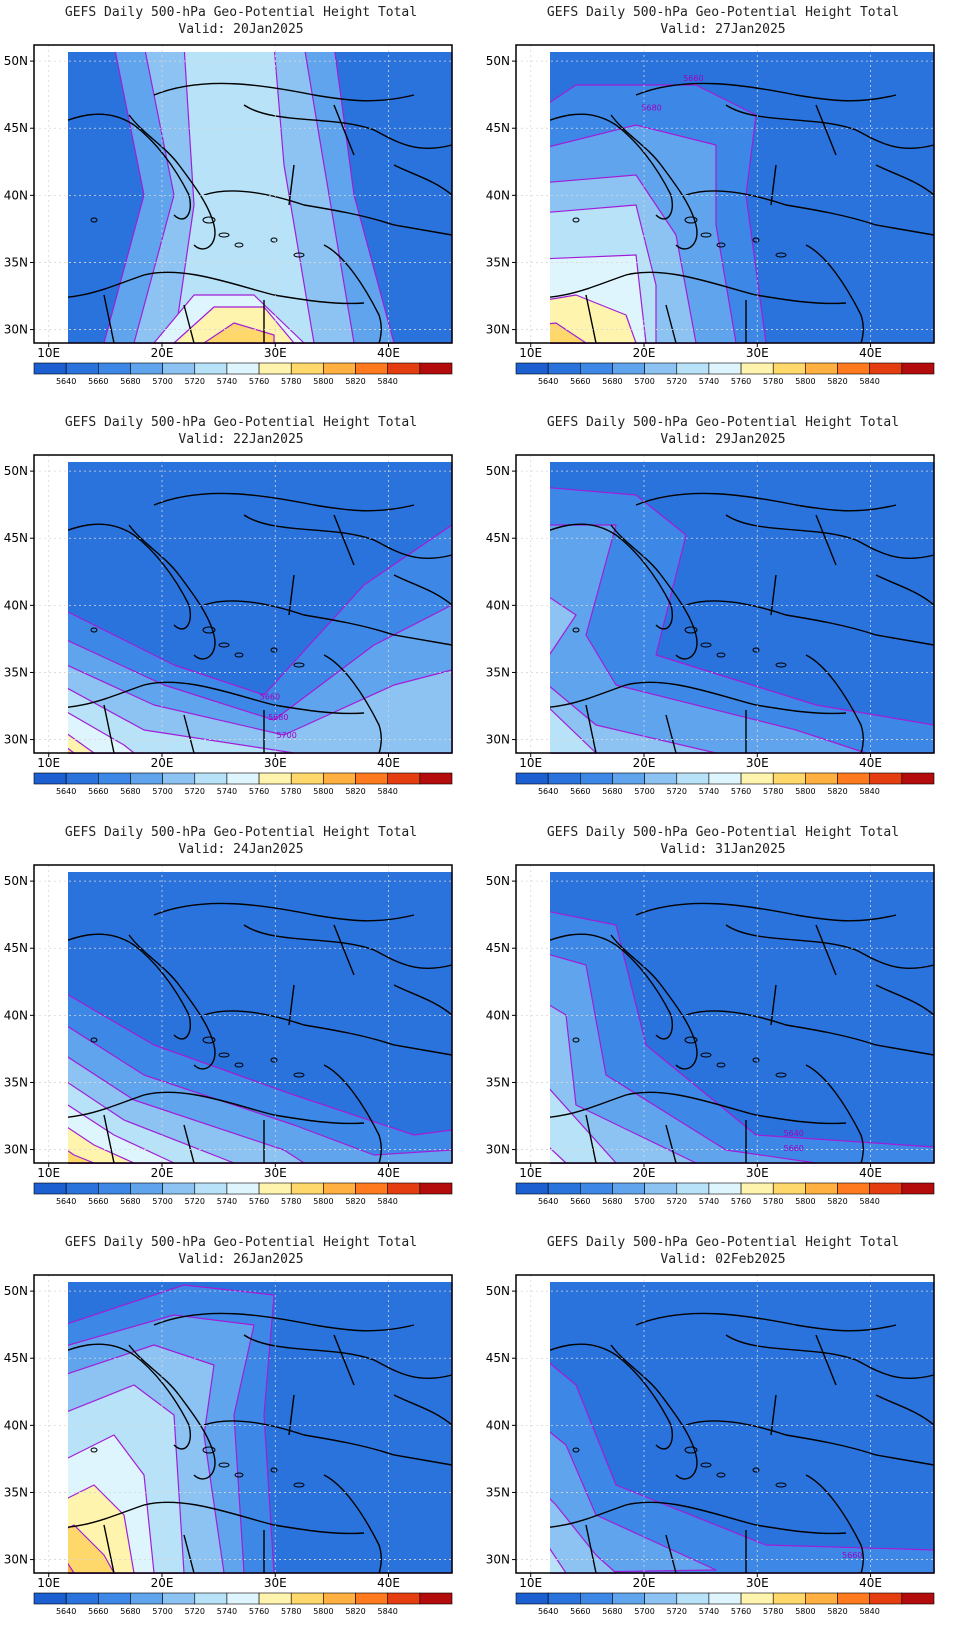 The height and width of the screenshot is (1640, 964). What do you see at coordinates (16, 1492) in the screenshot?
I see `latitude-label: 35N` at bounding box center [16, 1492].